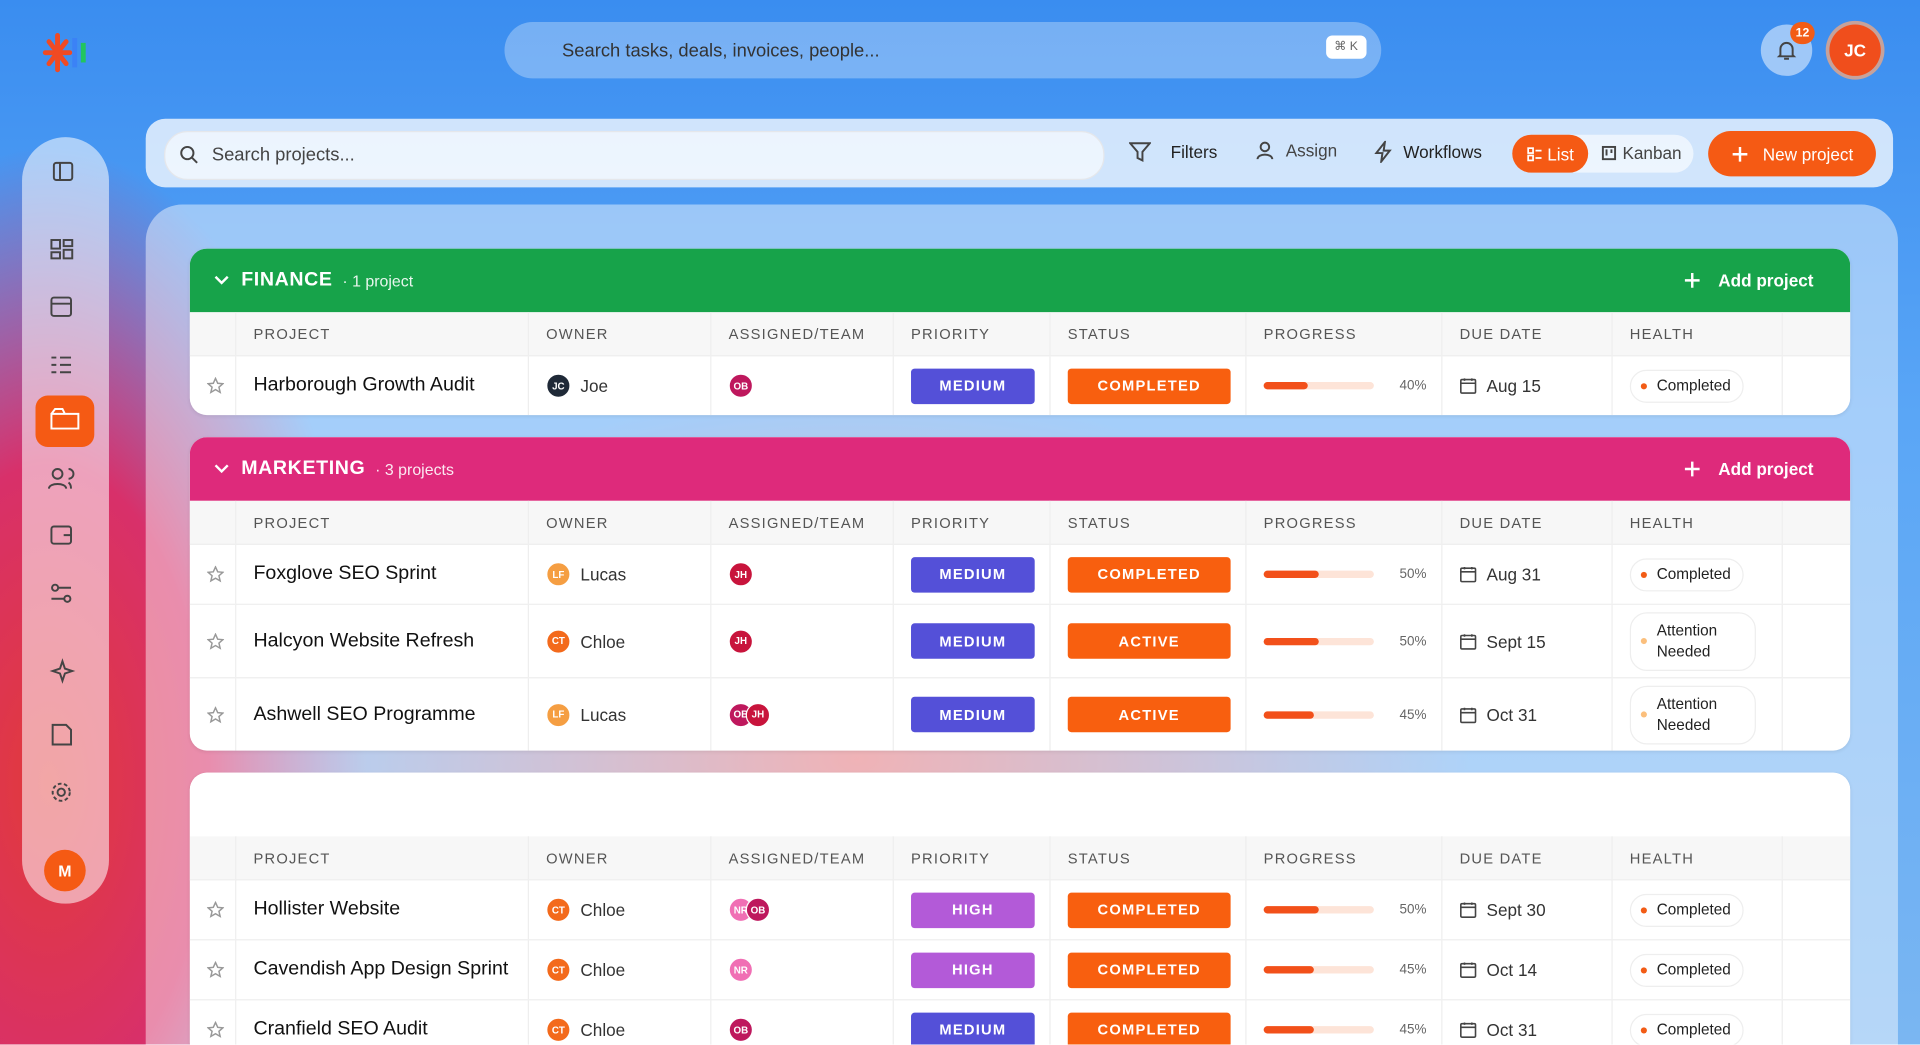 The image size is (1920, 1045). What do you see at coordinates (1652, 153) in the screenshot?
I see `label: Kanban` at bounding box center [1652, 153].